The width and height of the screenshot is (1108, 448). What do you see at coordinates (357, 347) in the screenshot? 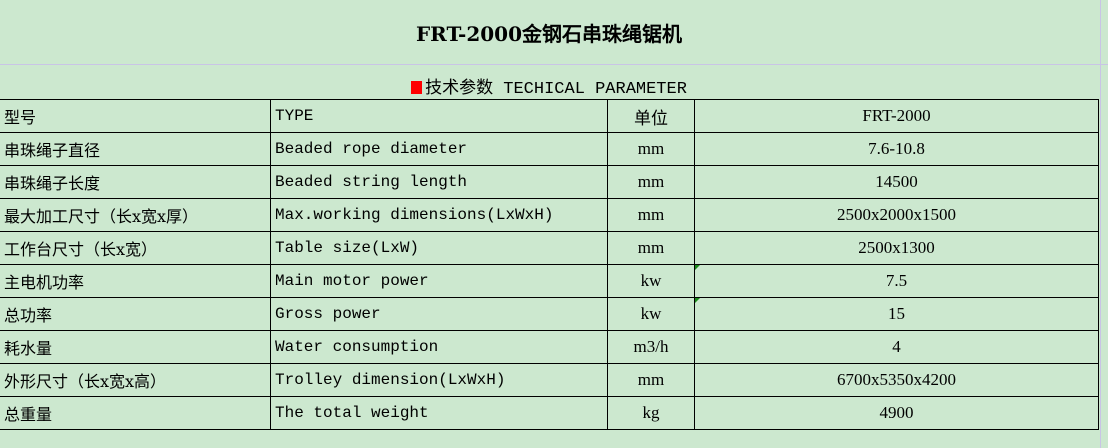
I see `cell-text: Water consumption` at bounding box center [357, 347].